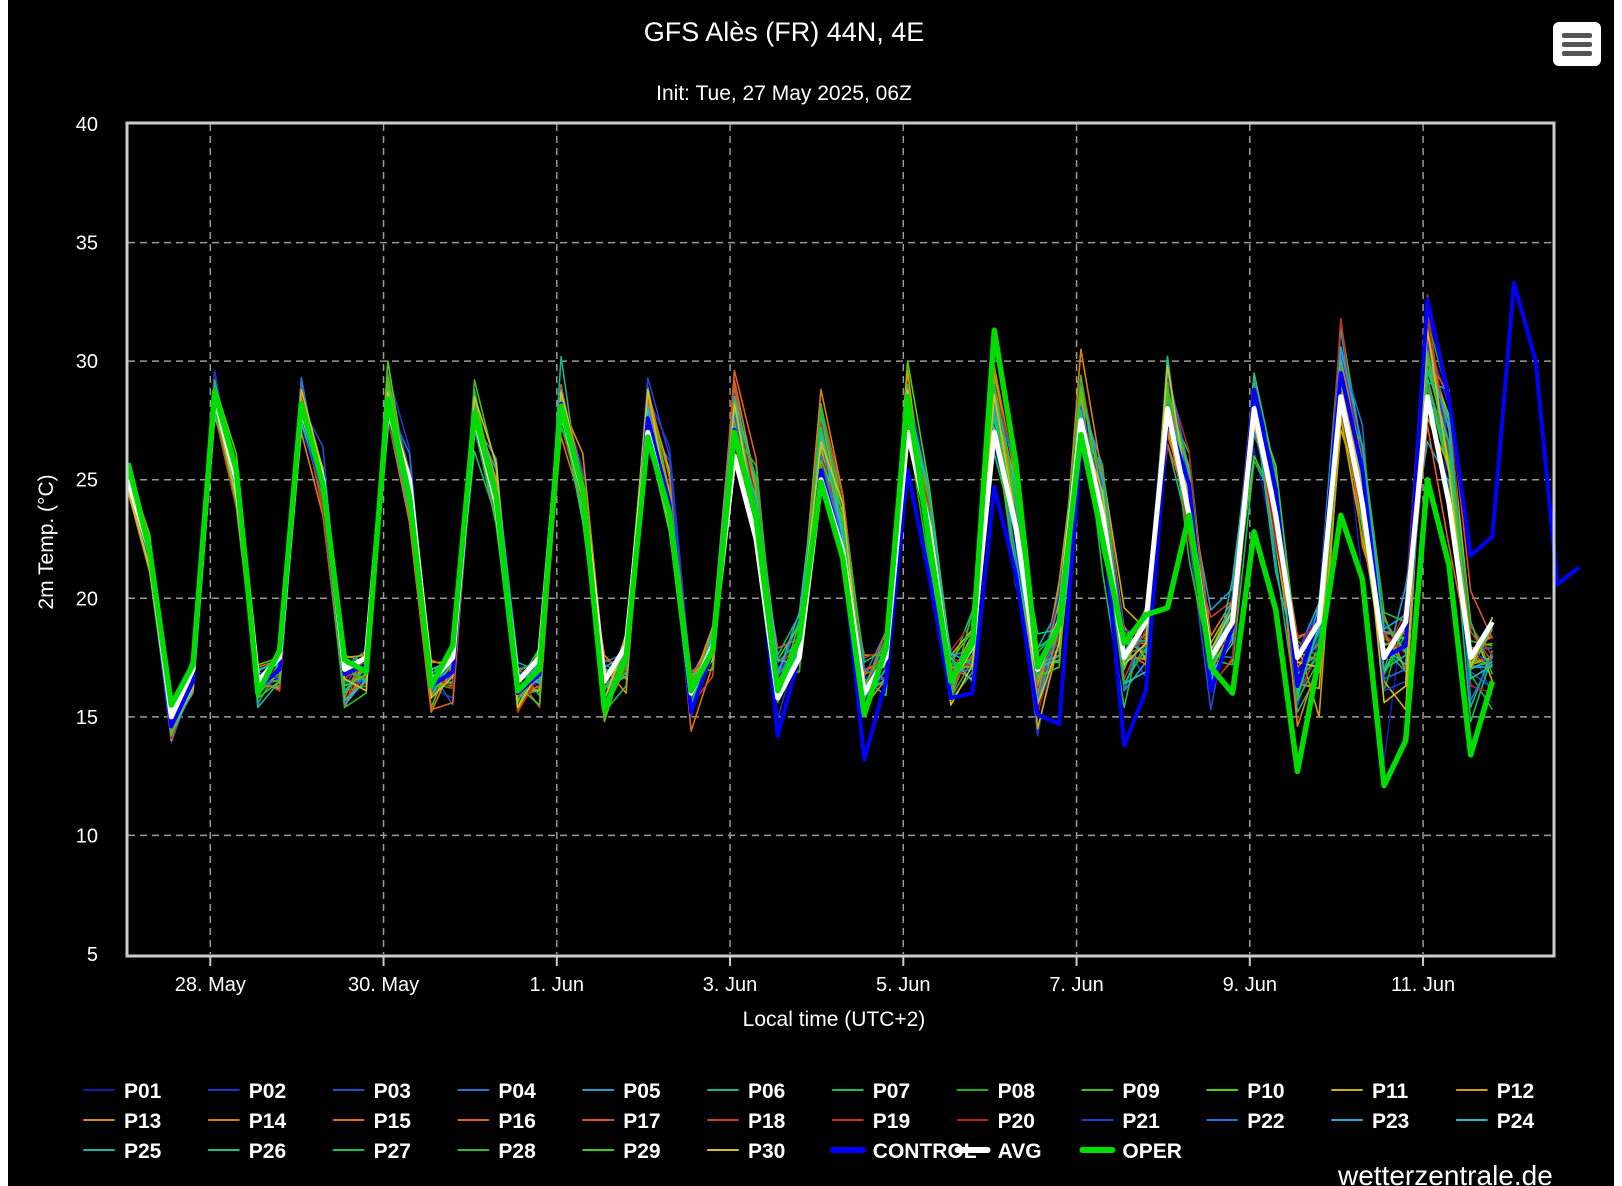 This screenshot has width=1622, height=1186. I want to click on y-tick-labels: 5 10 15 20 25 30 35 40, so click(87, 540).